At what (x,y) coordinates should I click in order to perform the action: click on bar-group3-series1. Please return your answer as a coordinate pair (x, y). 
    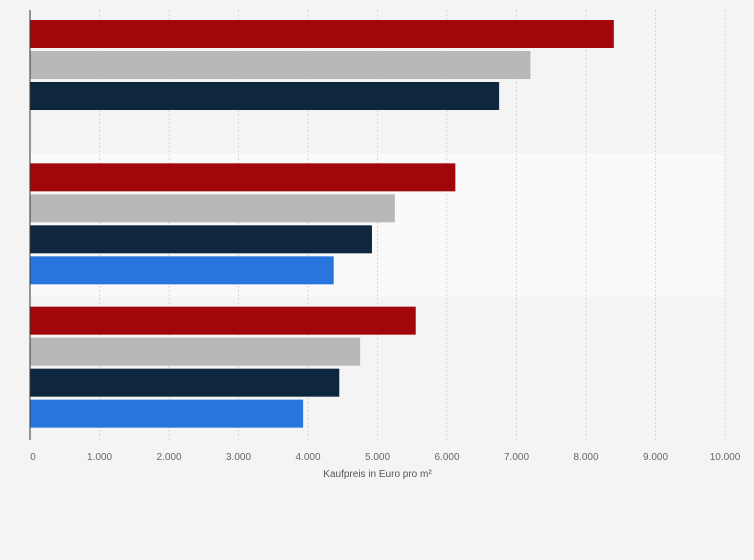
    Looking at the image, I should click on (223, 320).